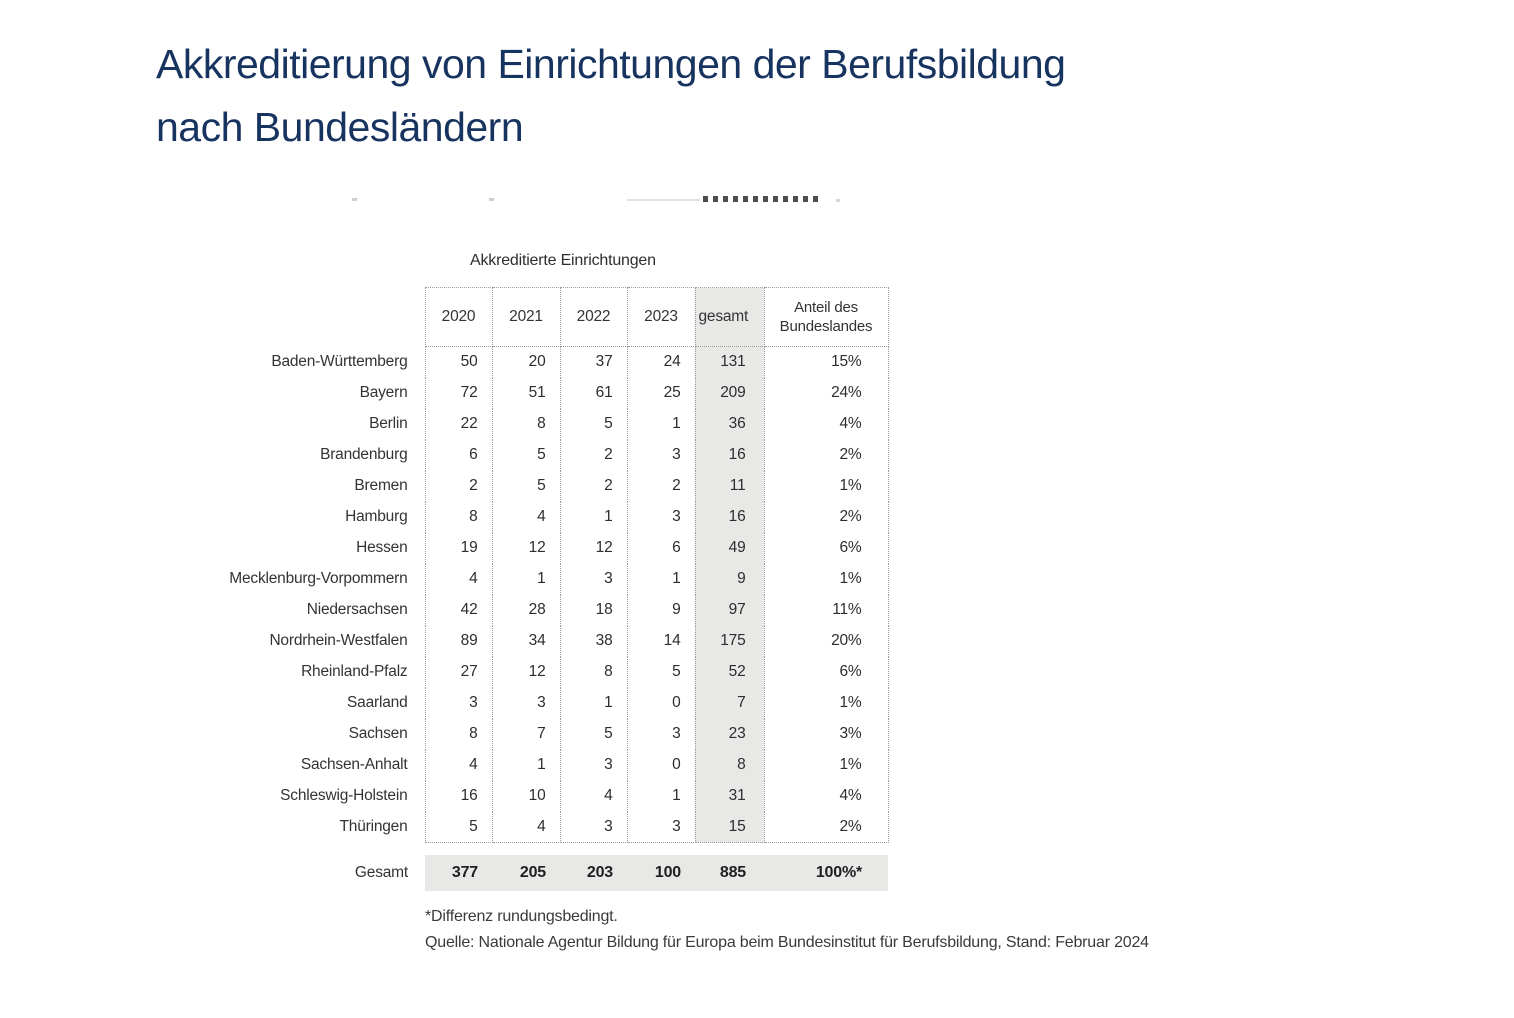 Image resolution: width=1514 pixels, height=1018 pixels. What do you see at coordinates (661, 548) in the screenshot?
I see `cell-2023: 6` at bounding box center [661, 548].